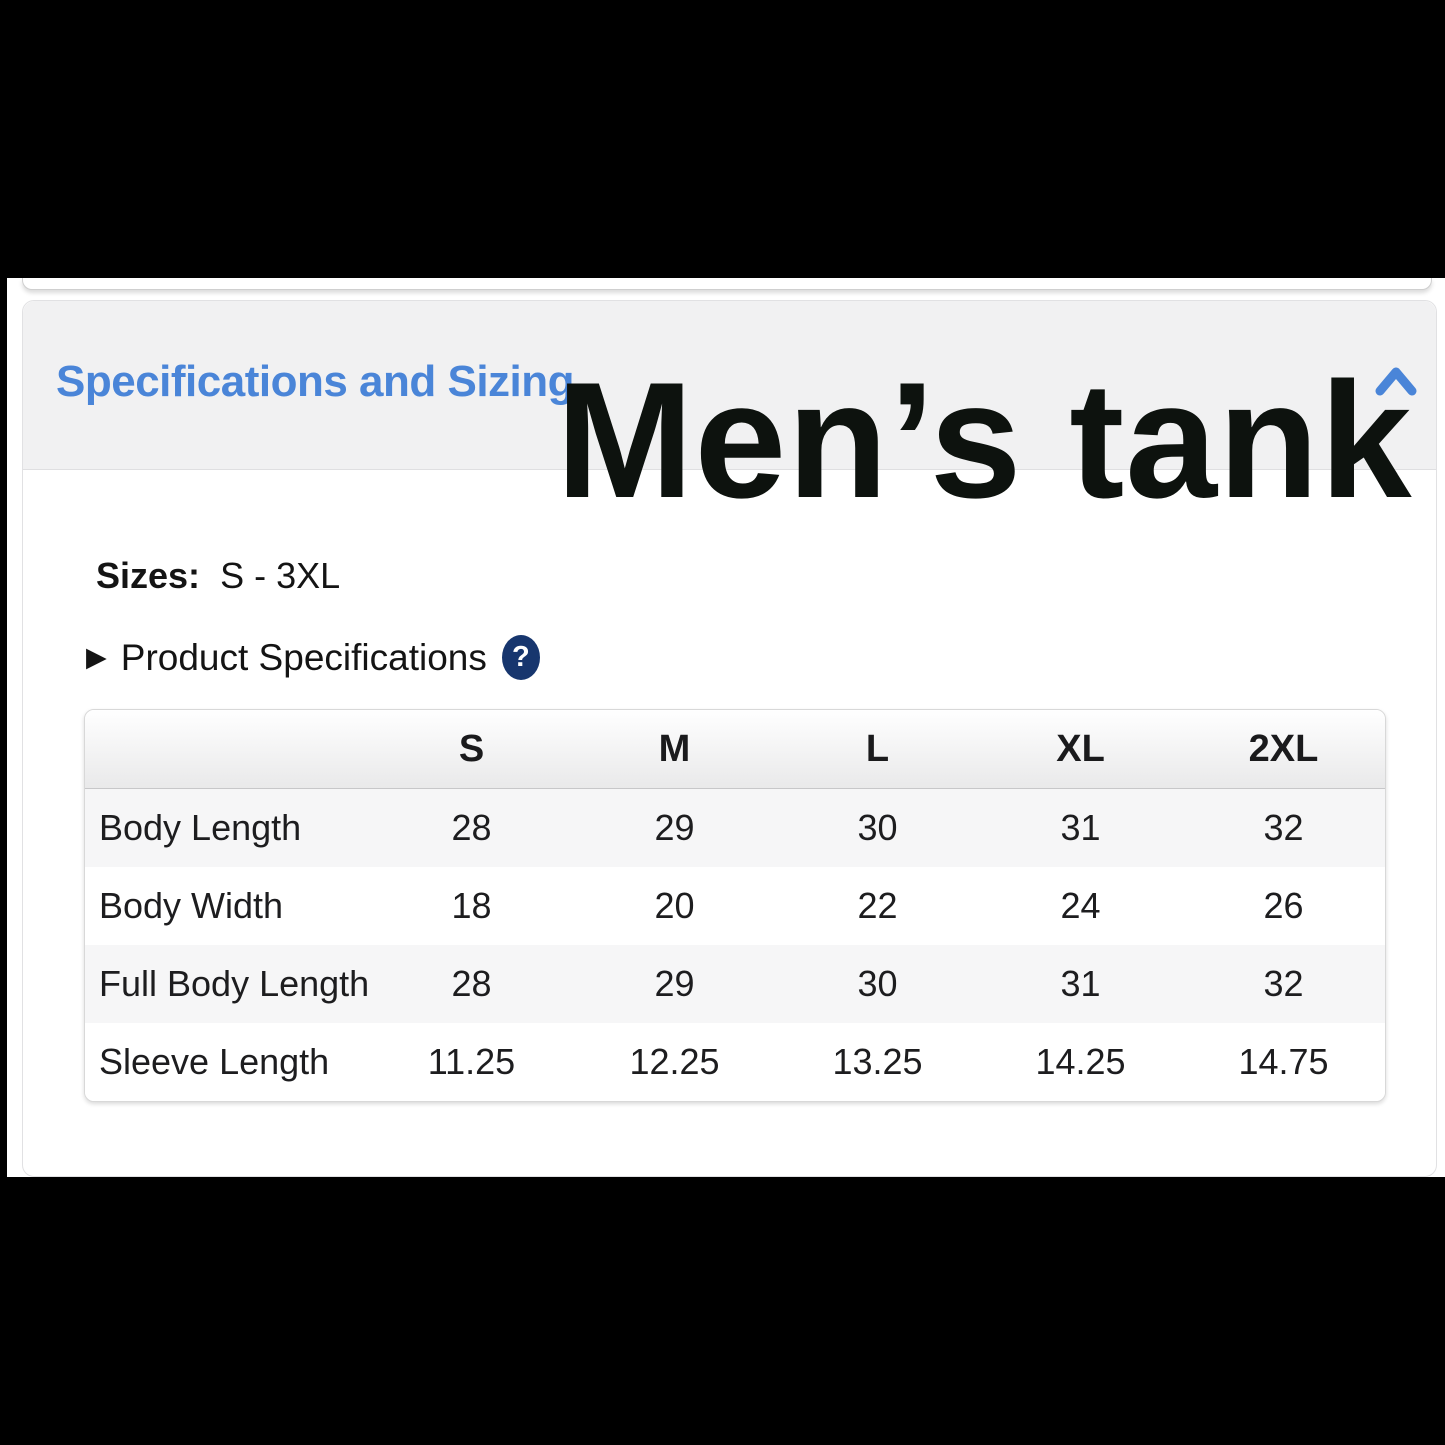 The width and height of the screenshot is (1445, 1445). Describe the element at coordinates (674, 905) in the screenshot. I see `cell-value: 20` at that location.